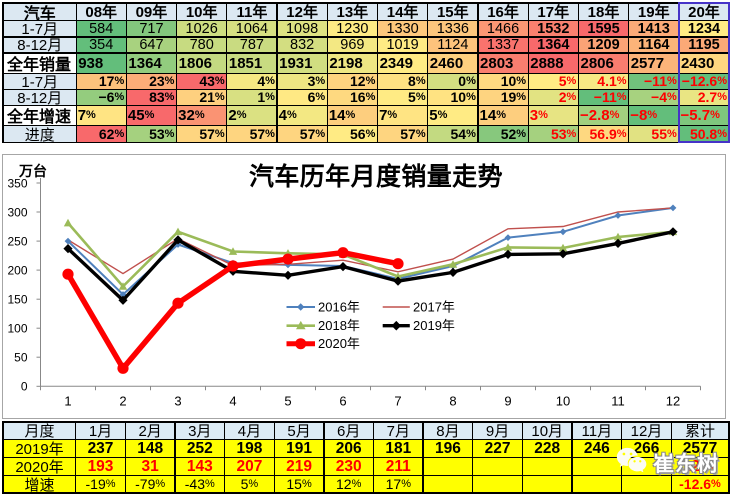 This screenshot has width=732, height=494. I want to click on svg-text: 0, so click(24, 387).